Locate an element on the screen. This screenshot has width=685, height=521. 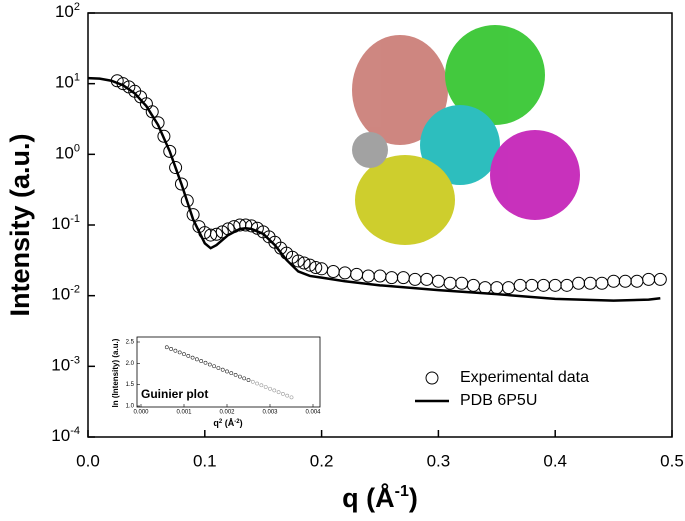
inset-x-axis-title-part: q is located at coordinates (216, 423).